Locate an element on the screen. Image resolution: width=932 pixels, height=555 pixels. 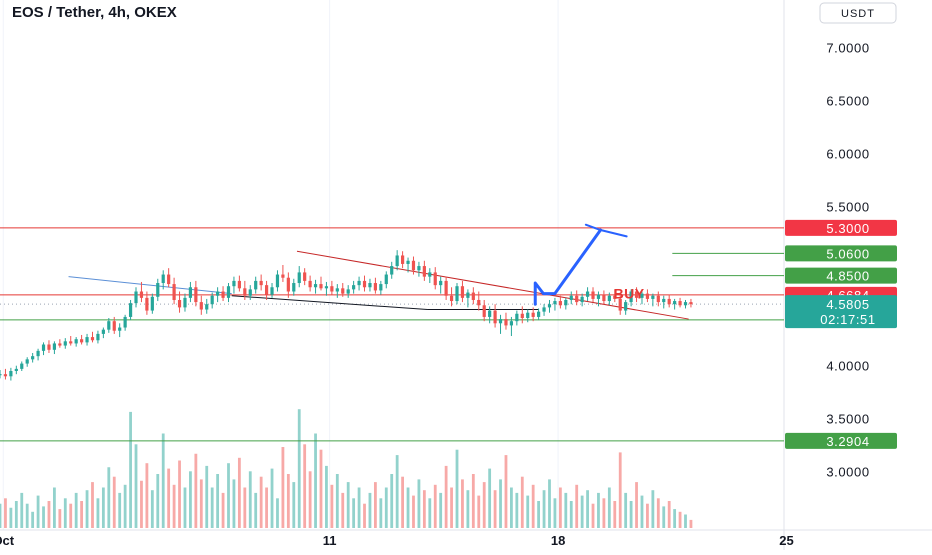
price-tag-label: 3.2904 is located at coordinates (847, 441).